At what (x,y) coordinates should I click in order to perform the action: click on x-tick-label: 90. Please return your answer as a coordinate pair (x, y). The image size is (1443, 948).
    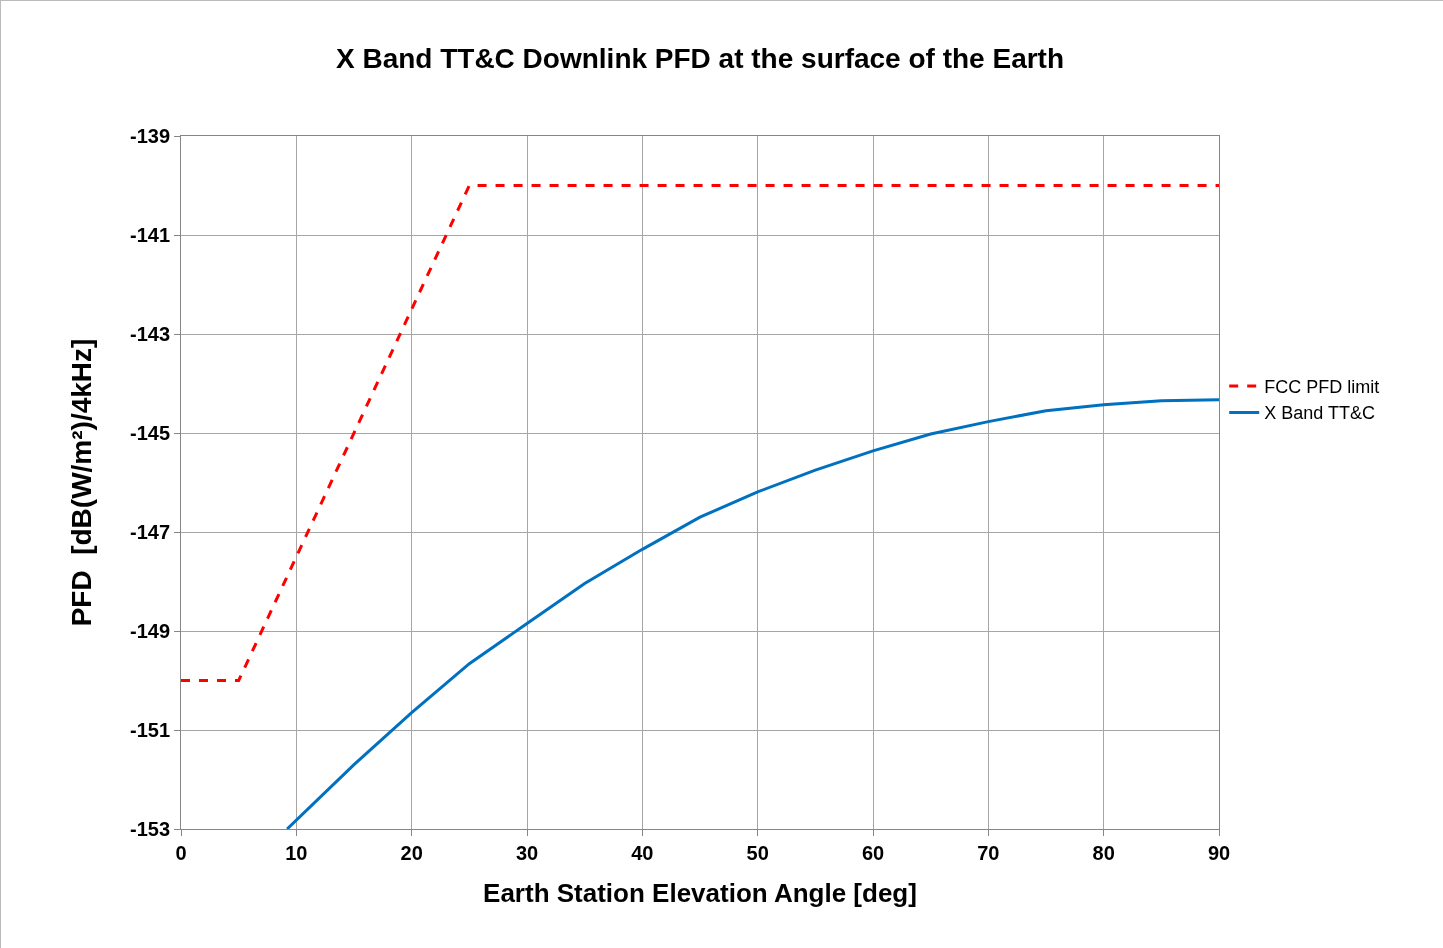
    Looking at the image, I should click on (1219, 853).